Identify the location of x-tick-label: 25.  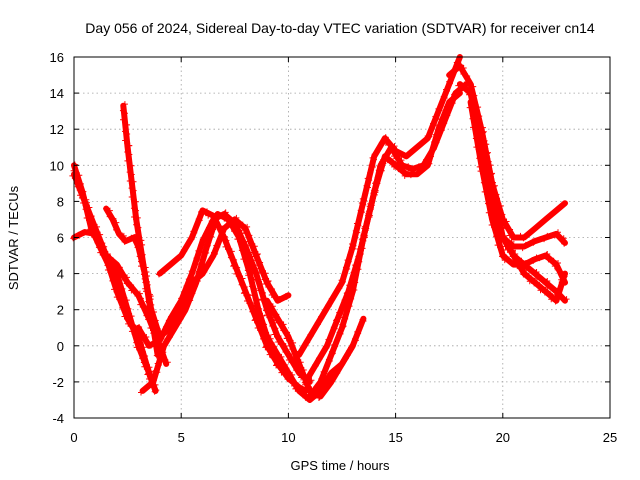
(610, 437).